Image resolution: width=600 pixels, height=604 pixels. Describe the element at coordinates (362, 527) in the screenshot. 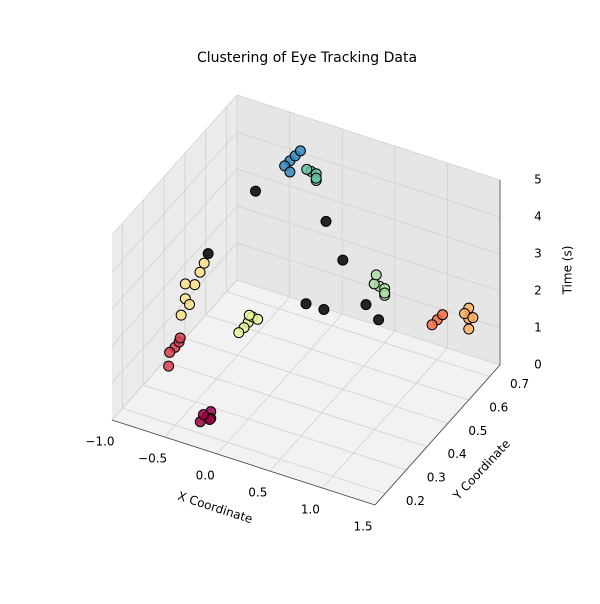

I see `x-tick-label: 1.5` at that location.